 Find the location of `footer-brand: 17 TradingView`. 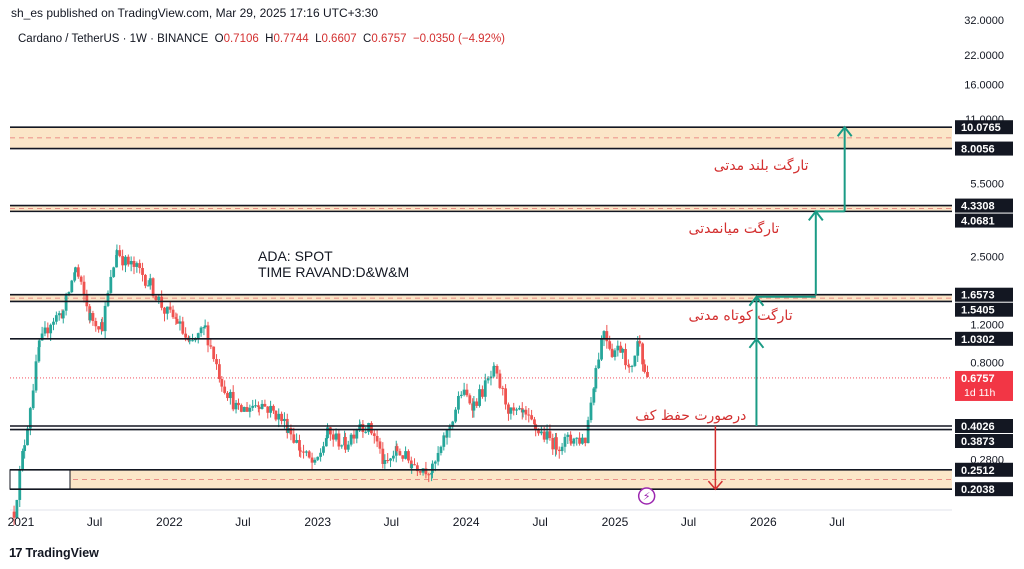

footer-brand: 17 TradingView is located at coordinates (54, 552).